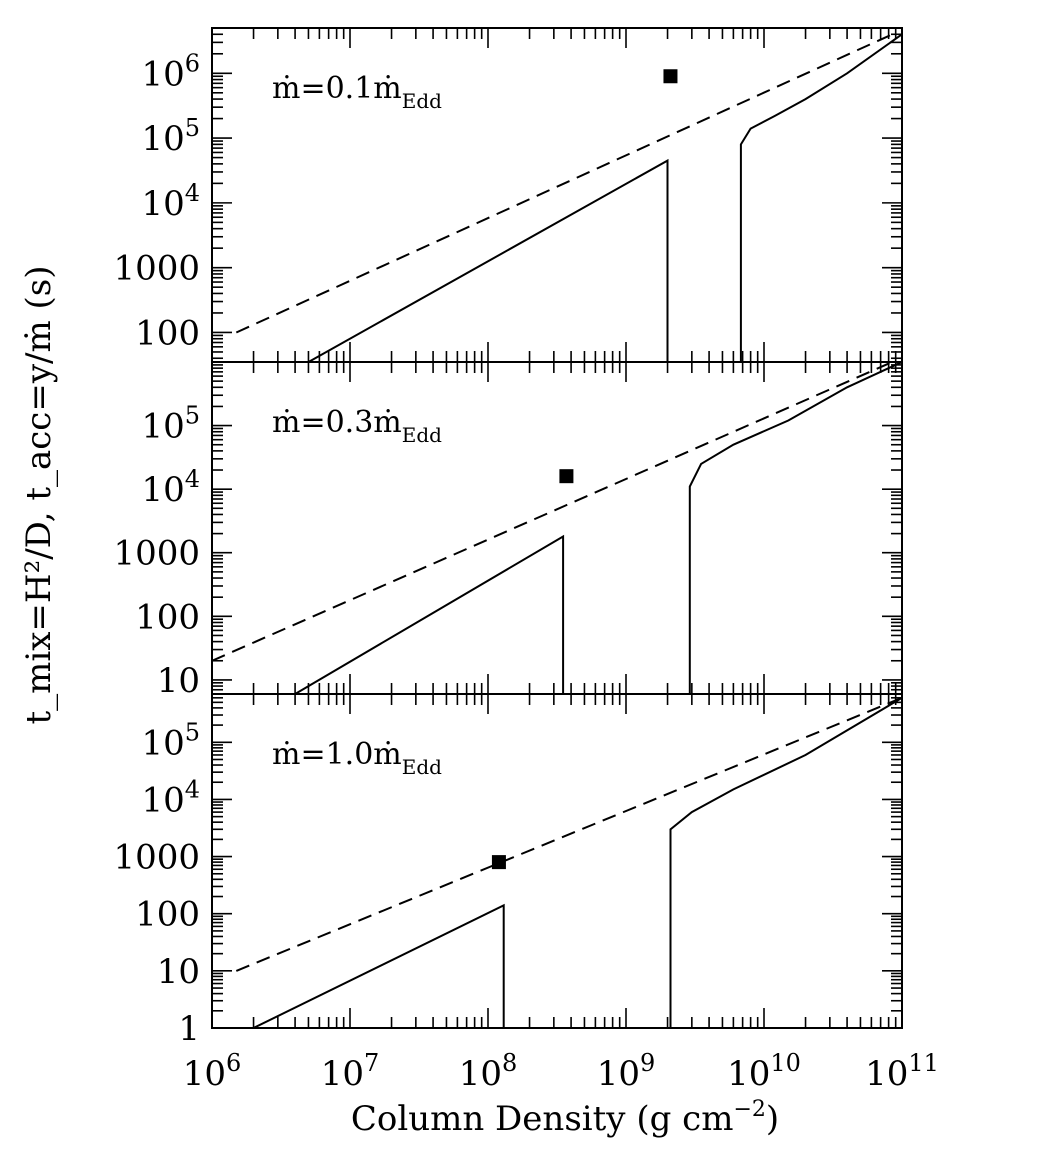  I want to click on y-tick-label: 1, so click(189, 1029).